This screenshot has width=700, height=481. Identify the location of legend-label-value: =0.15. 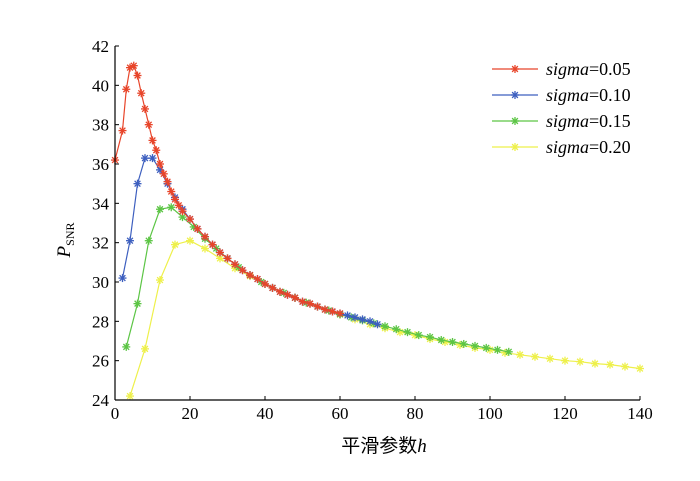
(610, 121).